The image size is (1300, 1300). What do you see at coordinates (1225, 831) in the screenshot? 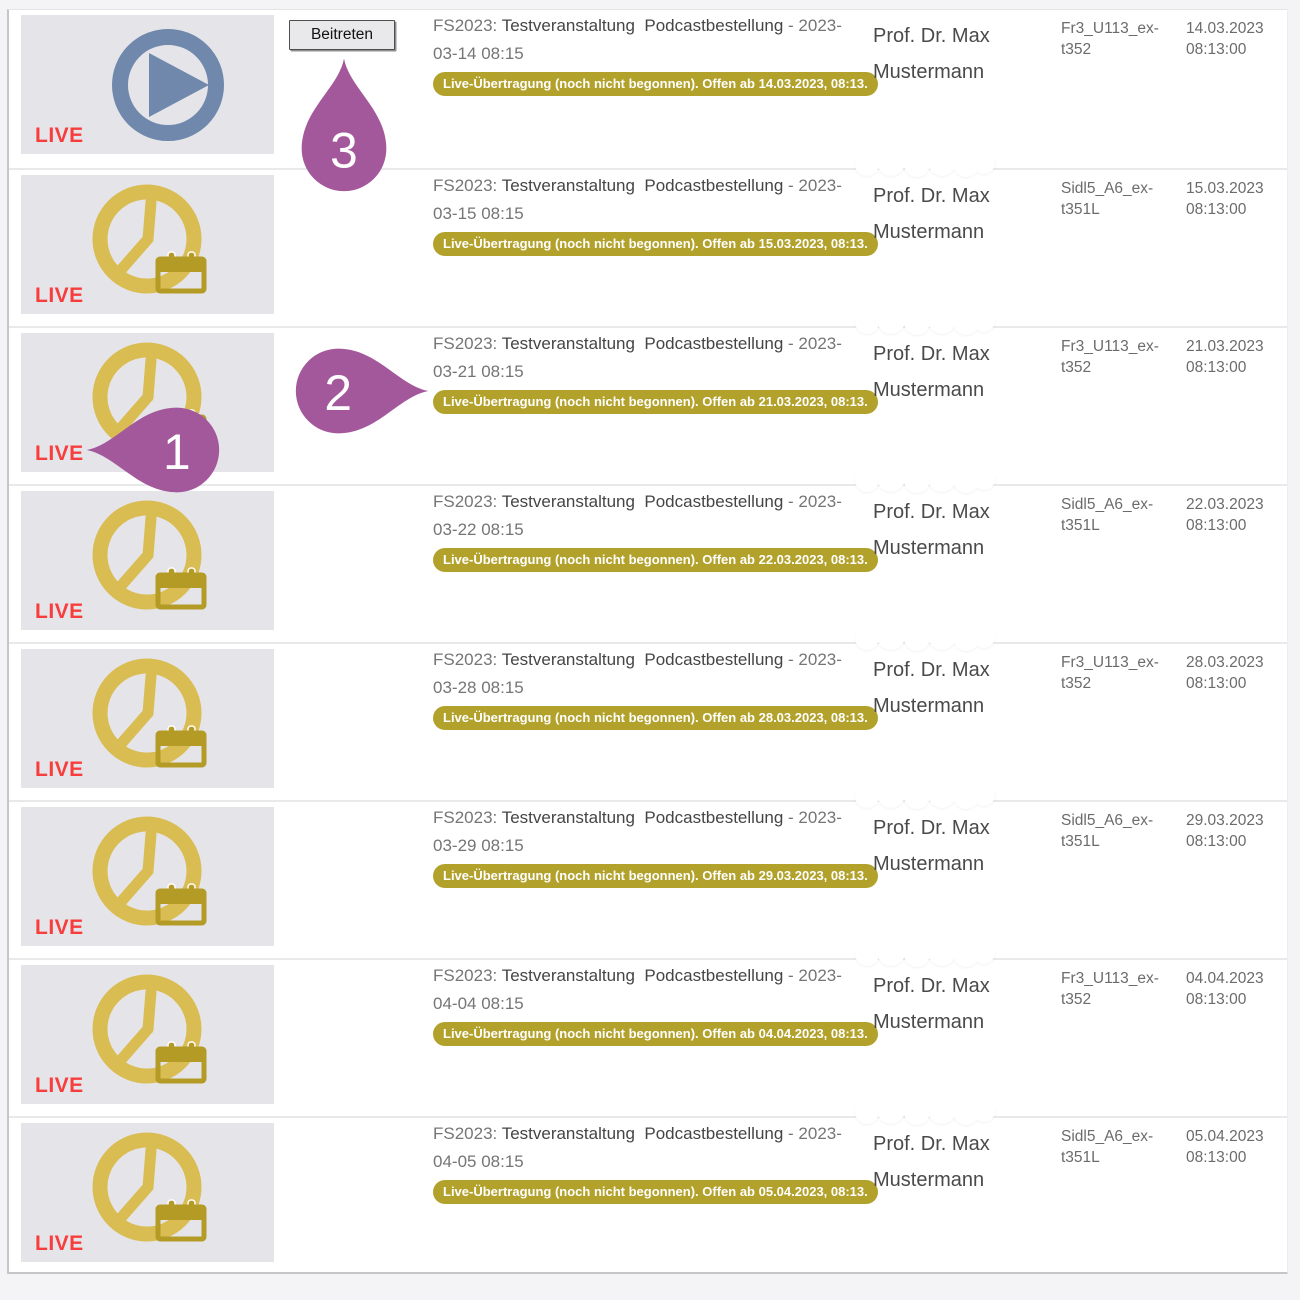
I see `recording-datetime: 29.03.2023 08:13:00` at bounding box center [1225, 831].